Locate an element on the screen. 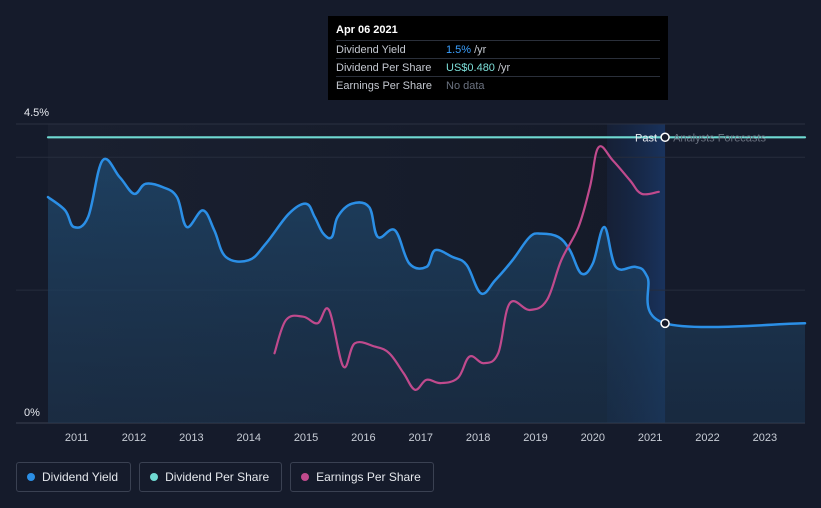 This screenshot has width=821, height=508. tooltip-value: 1.5% is located at coordinates (459, 49).